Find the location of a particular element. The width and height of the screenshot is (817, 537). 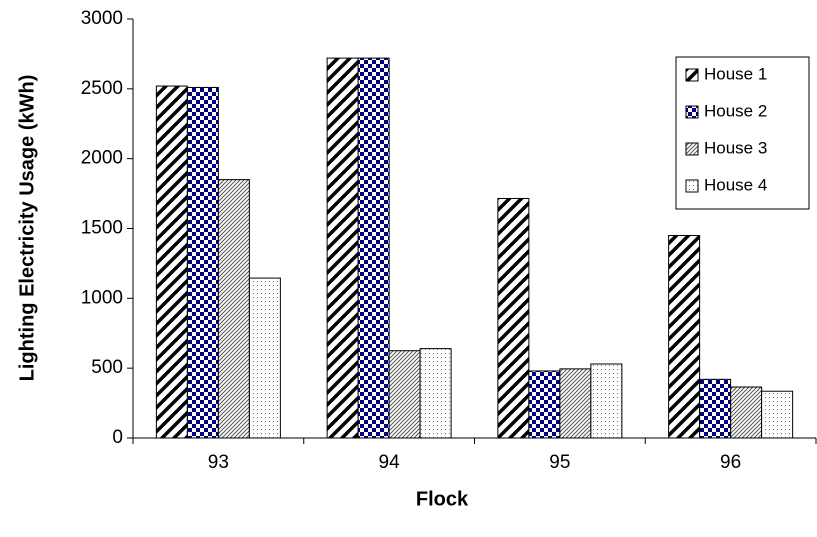

legend-label: House 4 is located at coordinates (735, 184).